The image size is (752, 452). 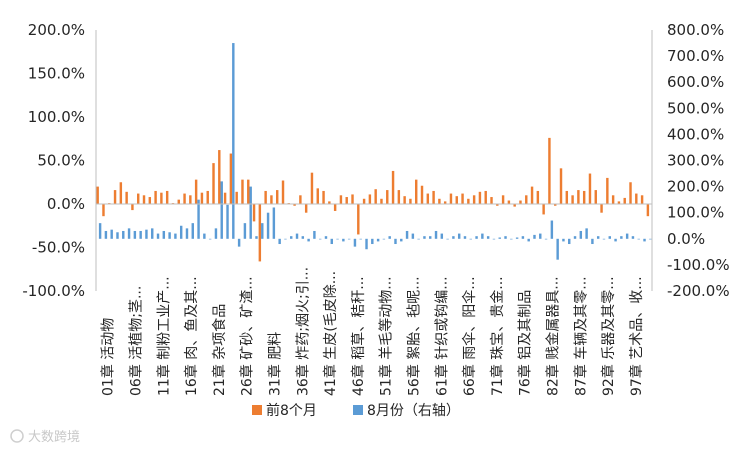 What do you see at coordinates (291, 410) in the screenshot?
I see `legend-label-series-1: 前8个月` at bounding box center [291, 410].